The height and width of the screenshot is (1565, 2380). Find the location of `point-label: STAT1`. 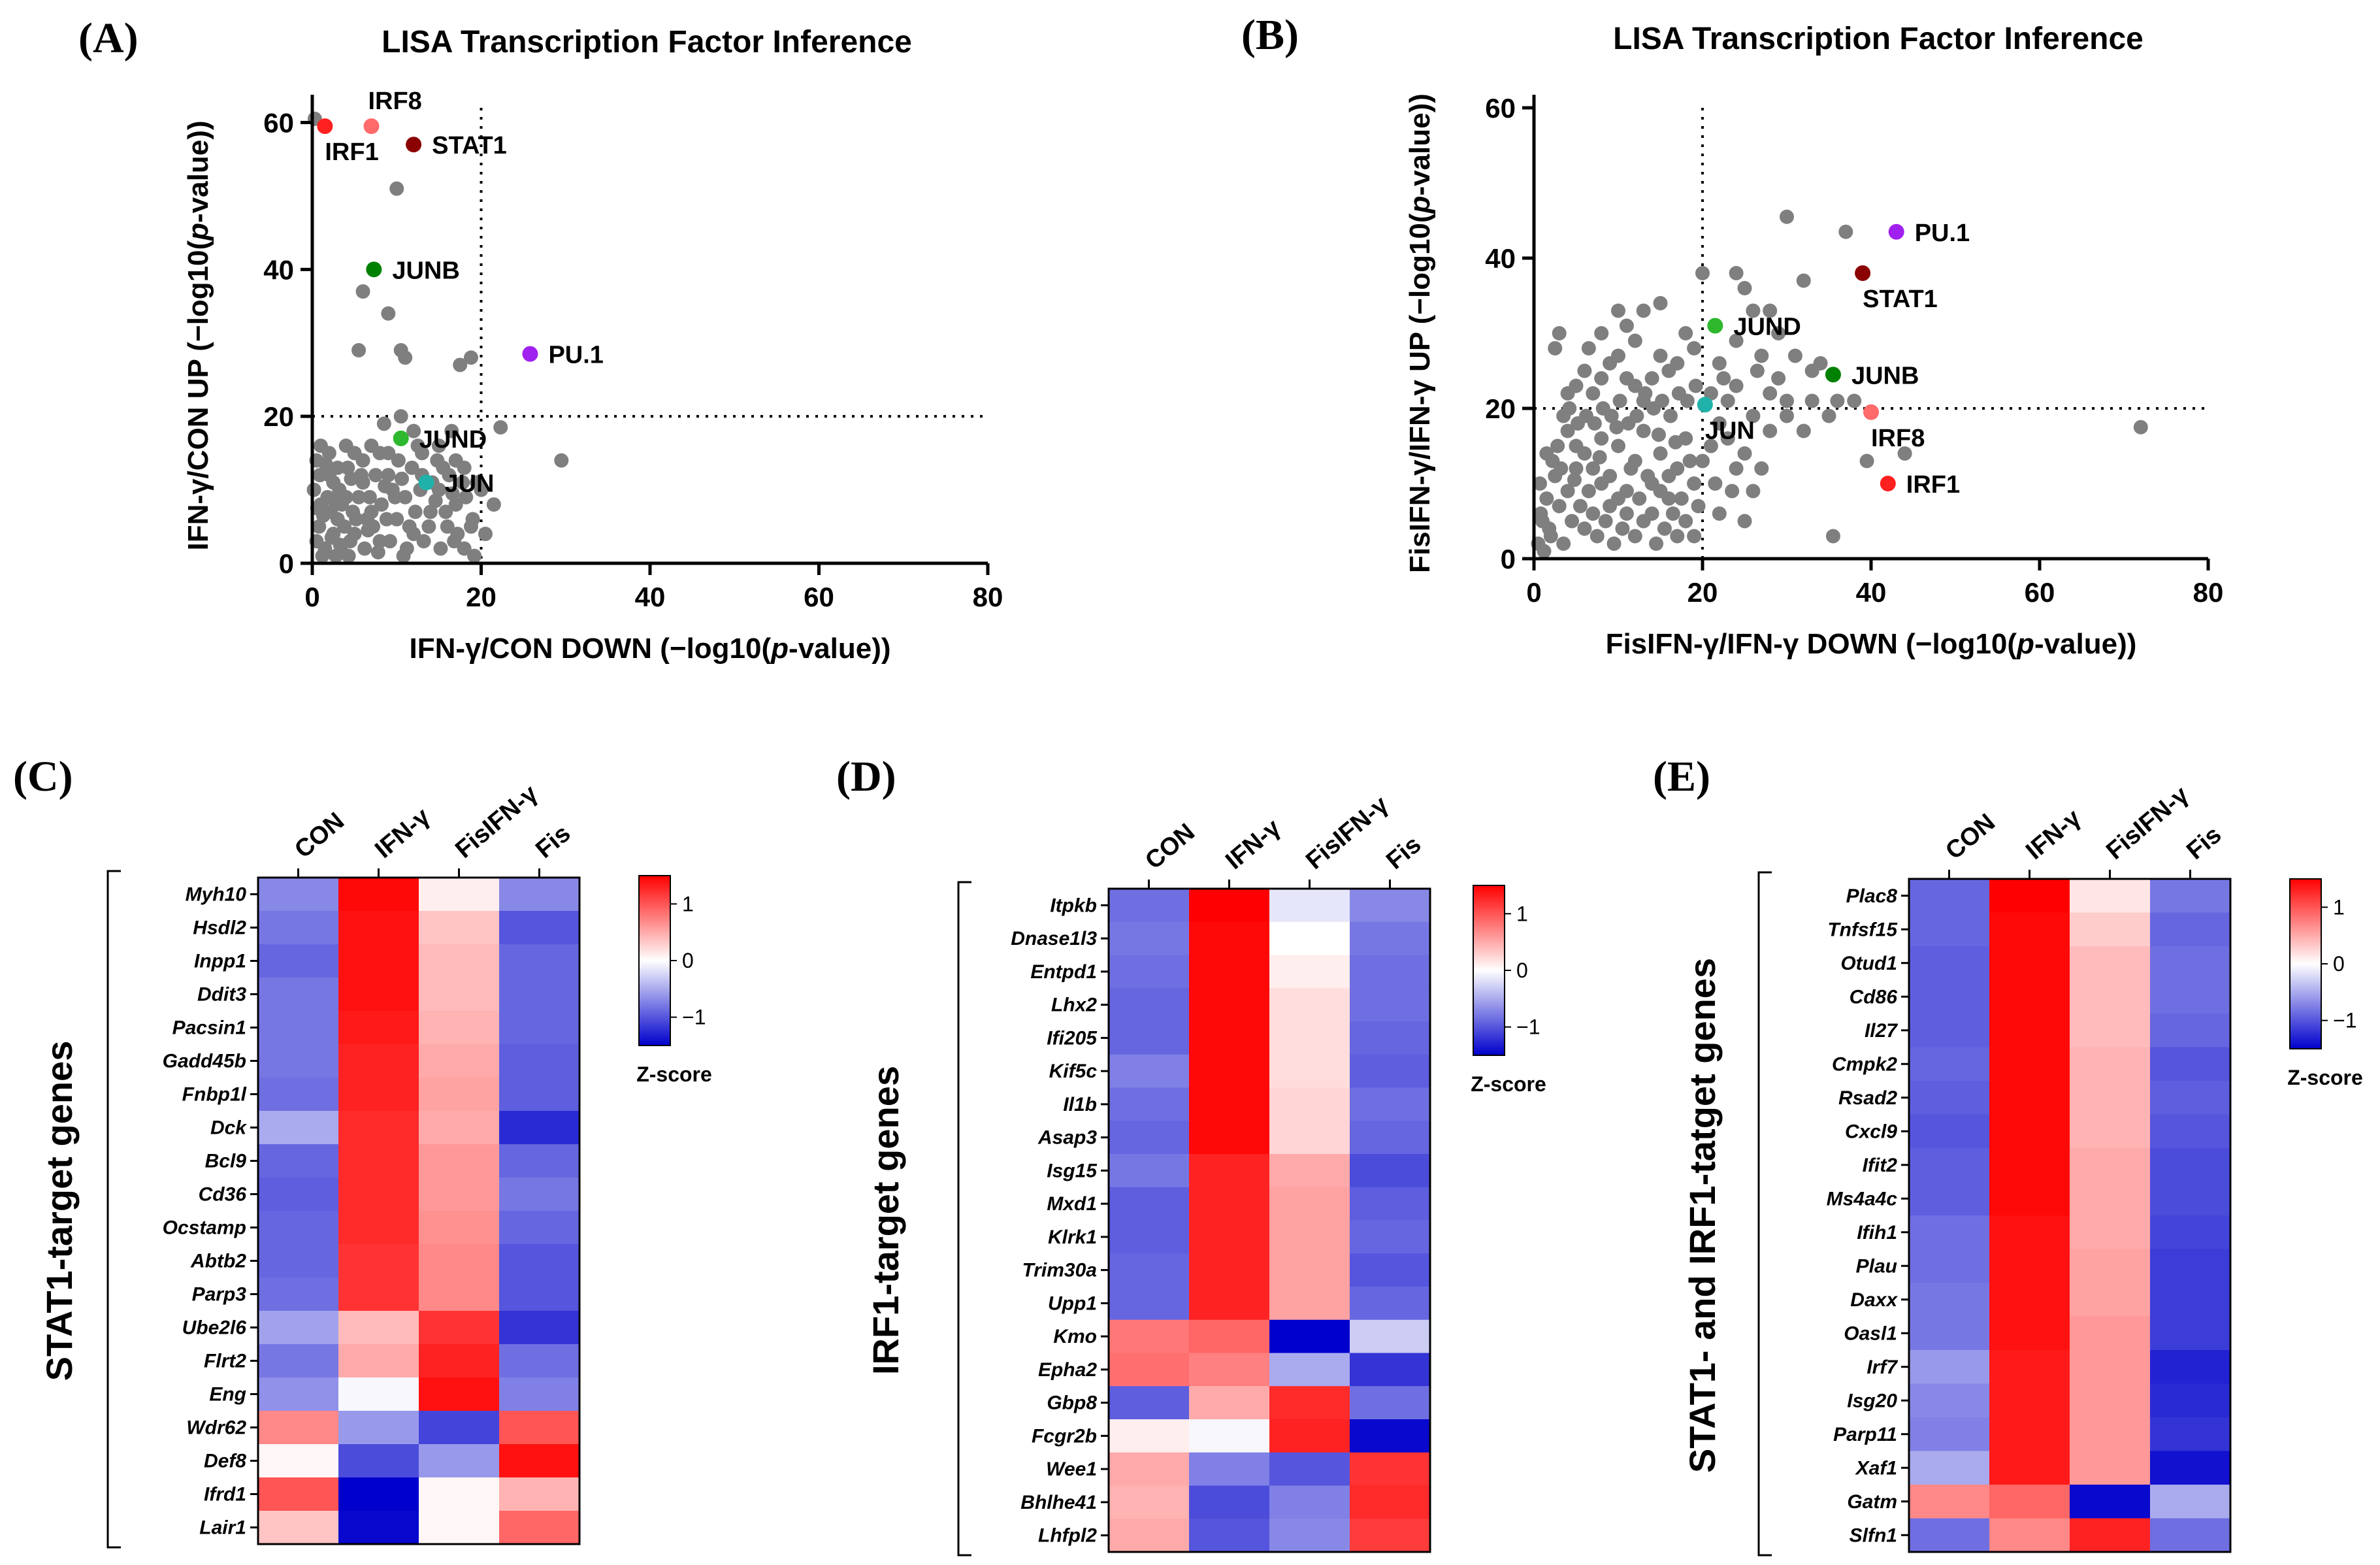

point-label: STAT1 is located at coordinates (469, 145).